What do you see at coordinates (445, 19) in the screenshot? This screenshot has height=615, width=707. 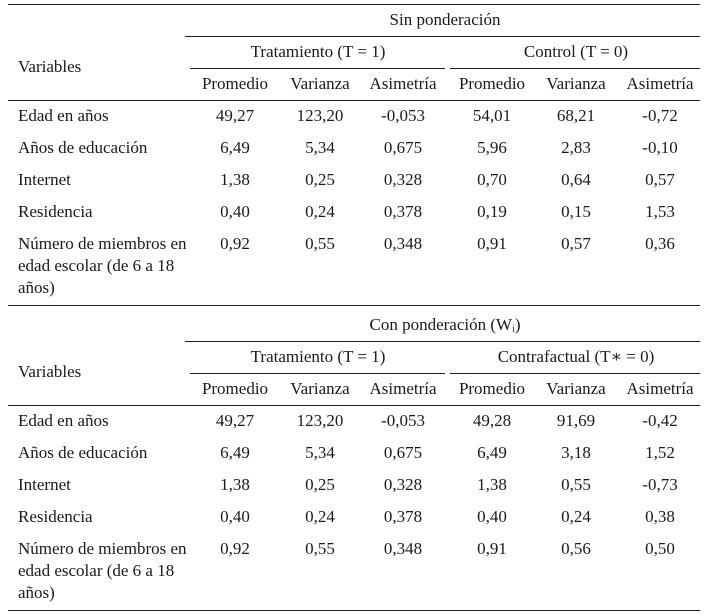 I see `panel-title: Sin ponderación` at bounding box center [445, 19].